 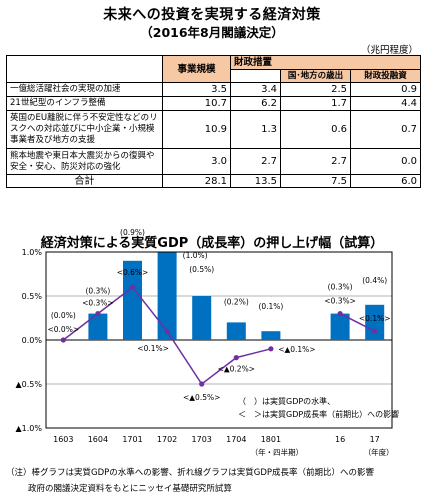 What do you see at coordinates (315, 161) in the screenshot?
I see `cell-local: 2.7` at bounding box center [315, 161].